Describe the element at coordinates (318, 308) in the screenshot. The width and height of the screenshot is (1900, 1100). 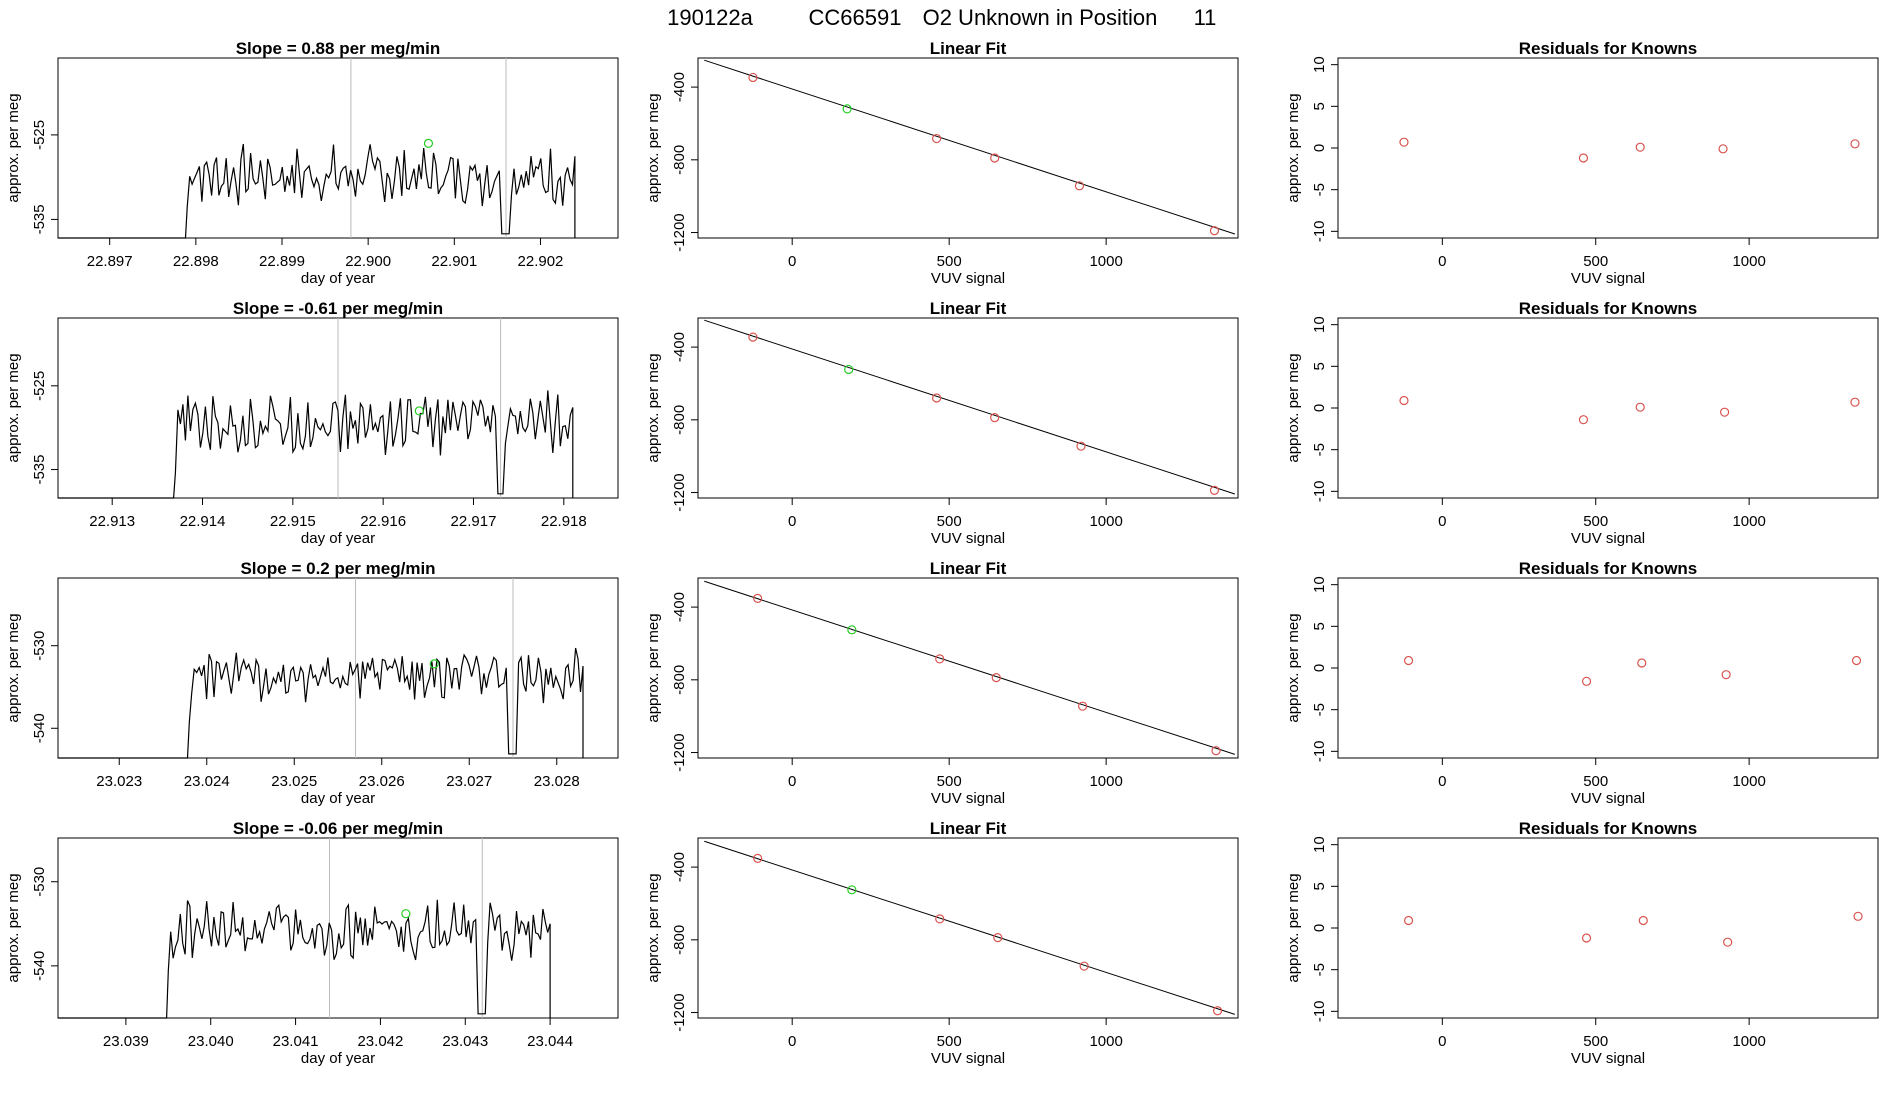
I see `slope-value: -0.61` at that location.